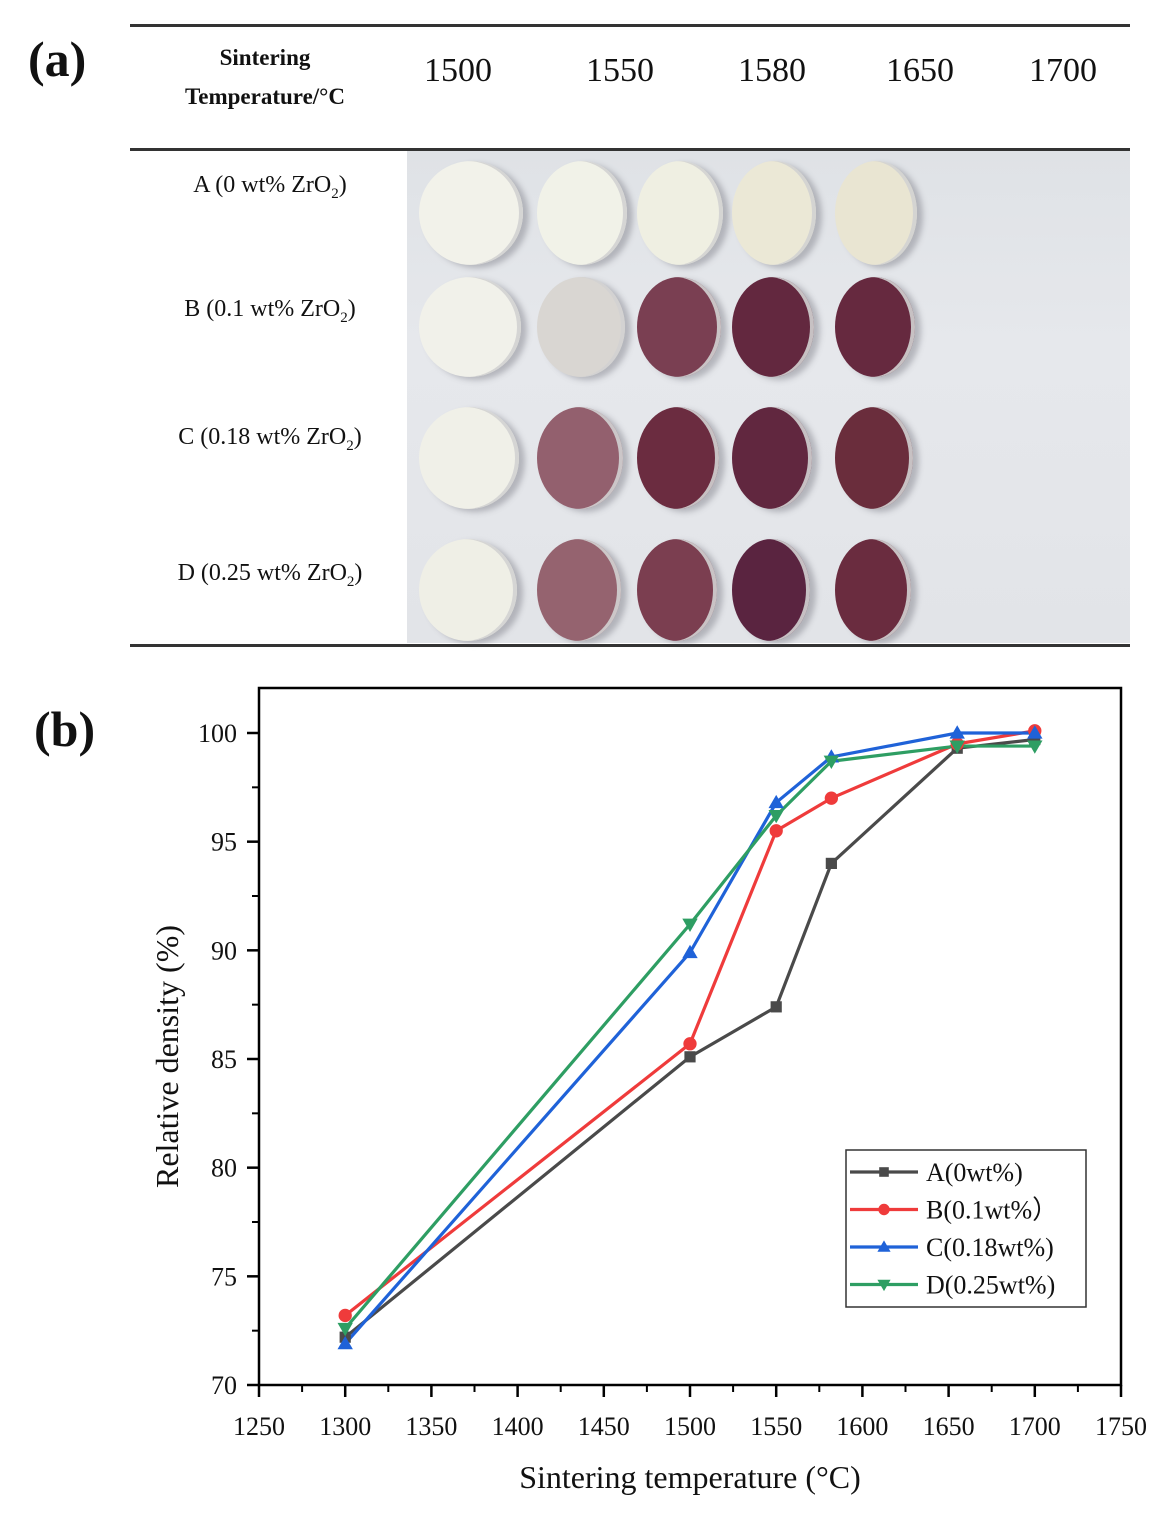  Describe the element at coordinates (630, 645) in the screenshot. I see `table-bottom-rule` at that location.